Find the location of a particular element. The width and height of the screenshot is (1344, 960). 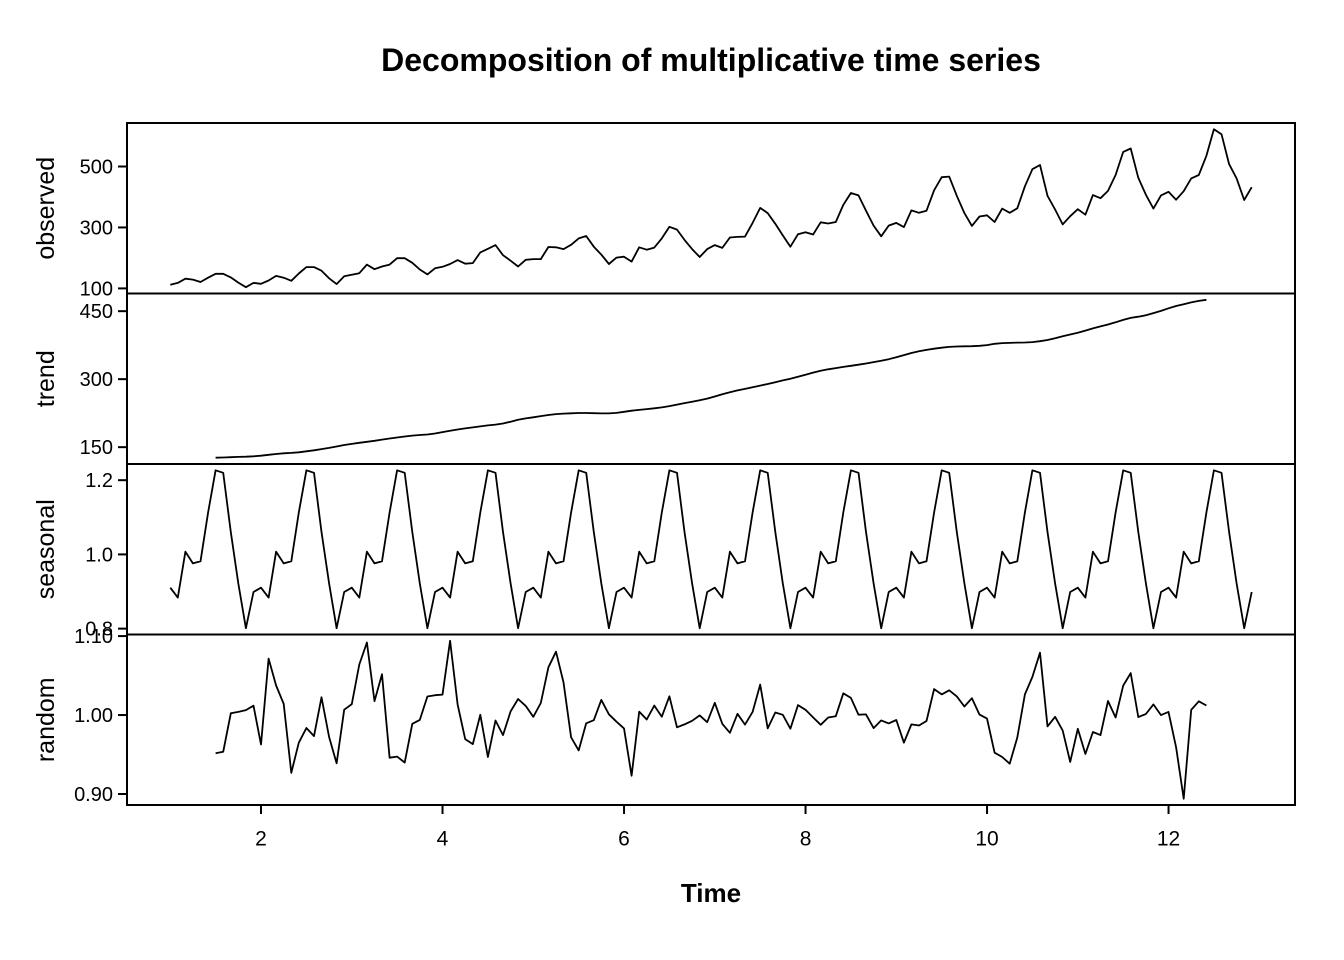

y-tick-label: 0.90 is located at coordinates (93, 795).